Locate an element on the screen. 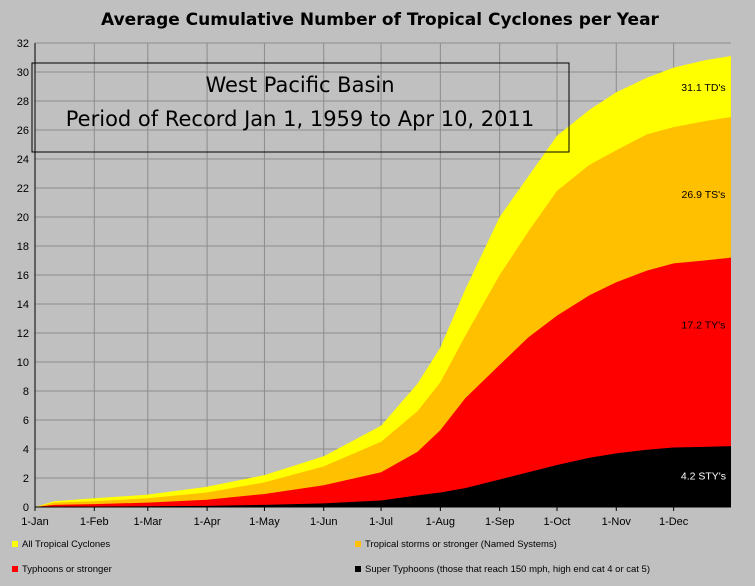 This screenshot has width=755, height=586. legend-entry-label: All Tropical Cyclones is located at coordinates (66, 544).